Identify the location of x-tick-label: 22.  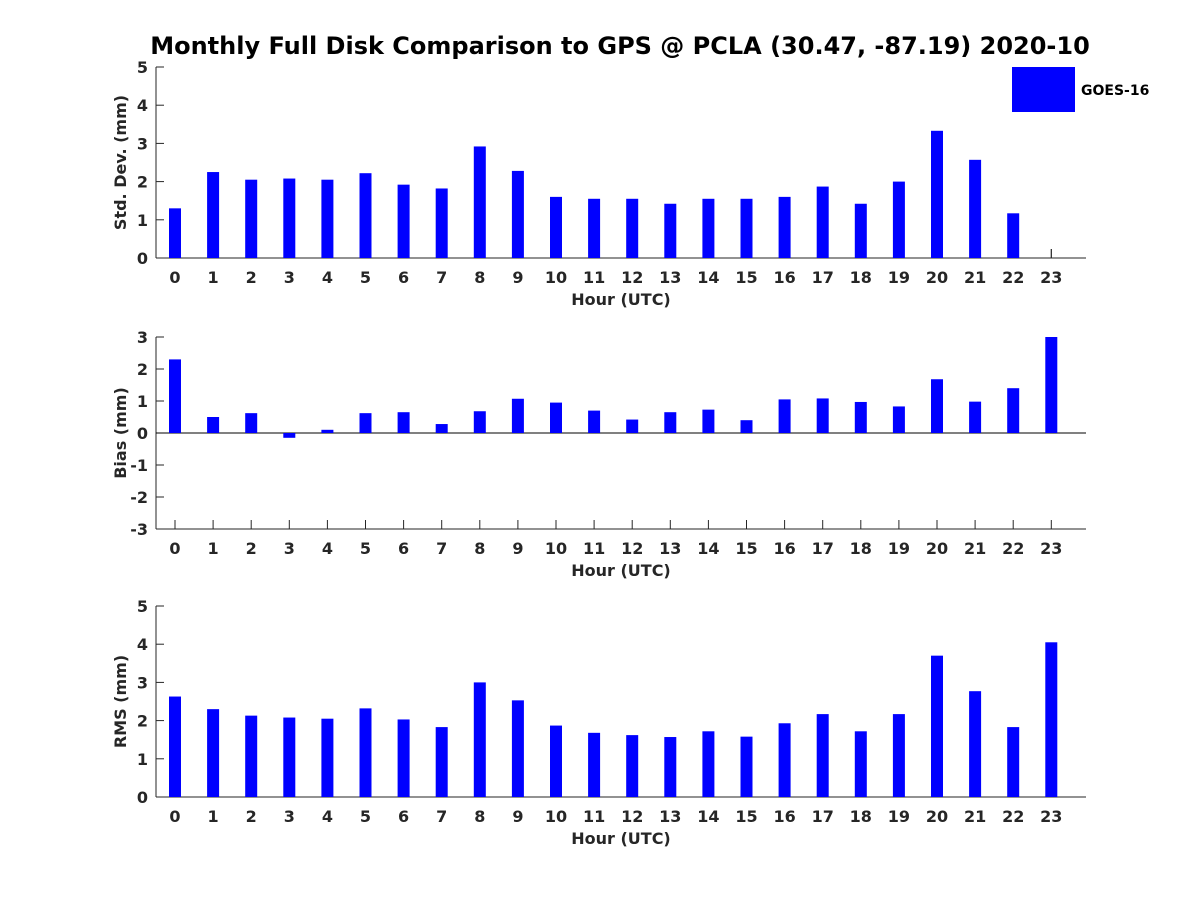
(1013, 548).